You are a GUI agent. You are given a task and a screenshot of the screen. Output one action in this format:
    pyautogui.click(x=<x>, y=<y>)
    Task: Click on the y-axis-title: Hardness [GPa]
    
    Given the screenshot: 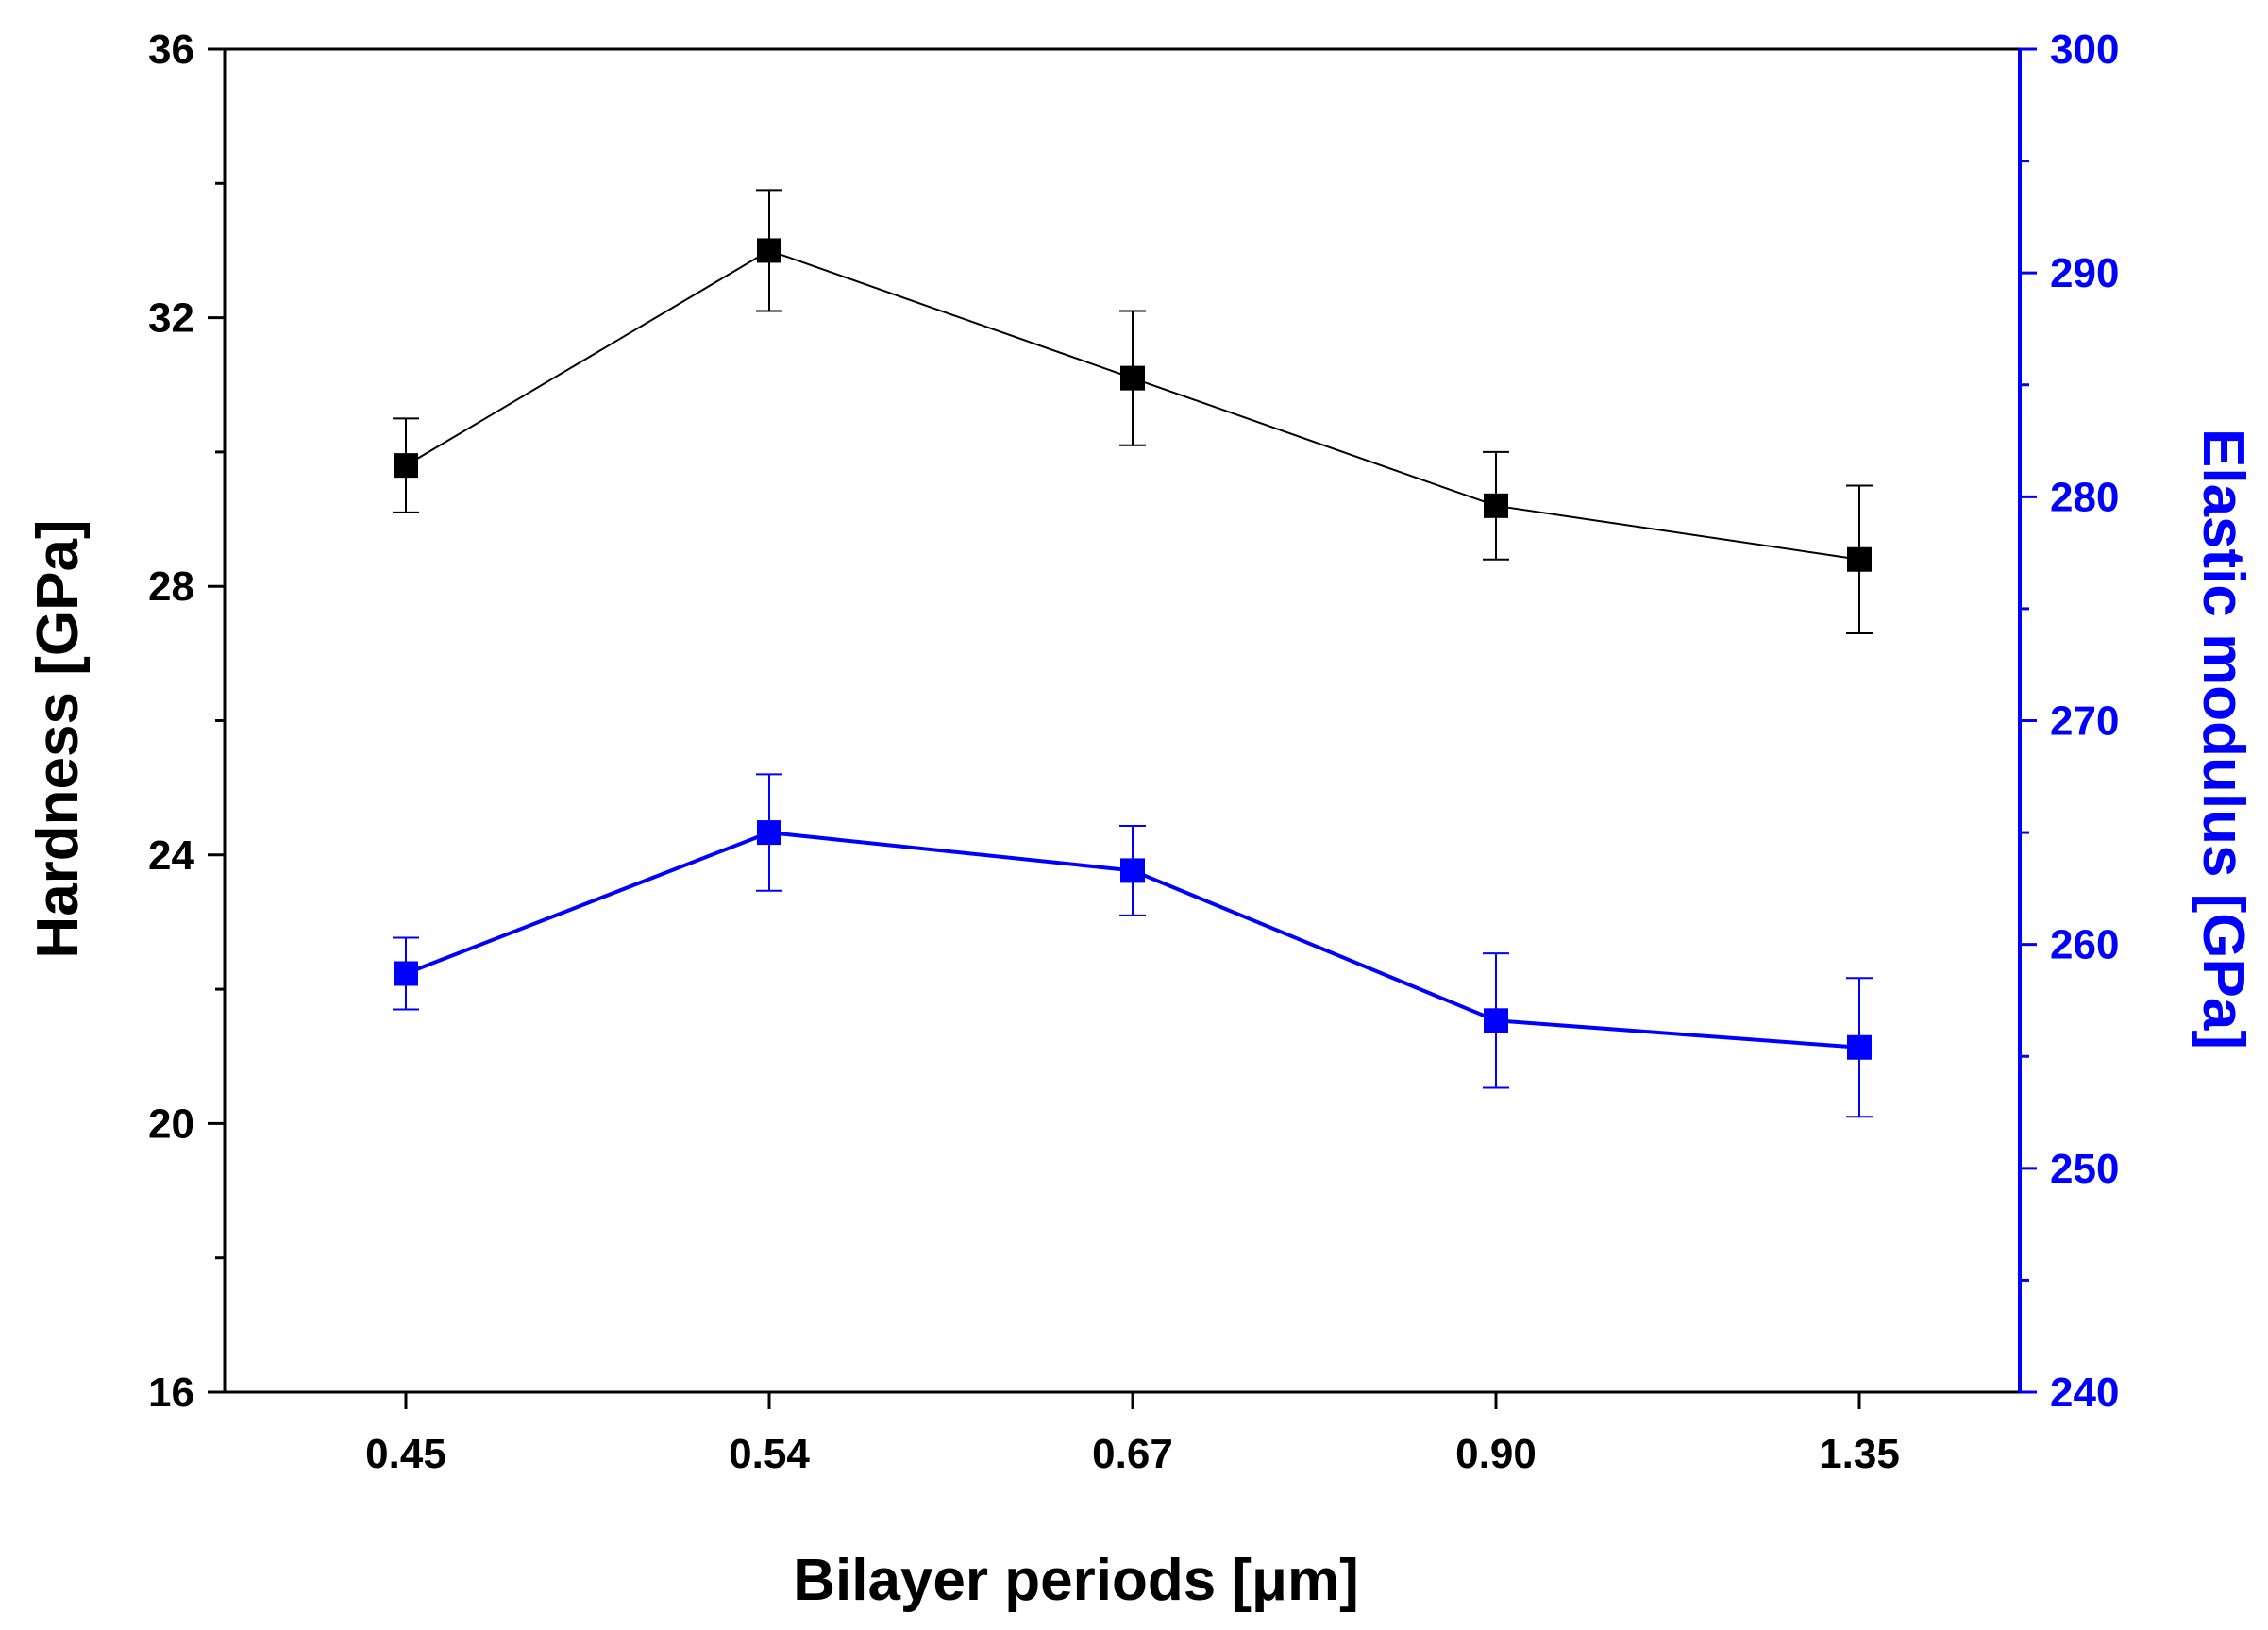 What is the action you would take?
    pyautogui.click(x=58, y=738)
    